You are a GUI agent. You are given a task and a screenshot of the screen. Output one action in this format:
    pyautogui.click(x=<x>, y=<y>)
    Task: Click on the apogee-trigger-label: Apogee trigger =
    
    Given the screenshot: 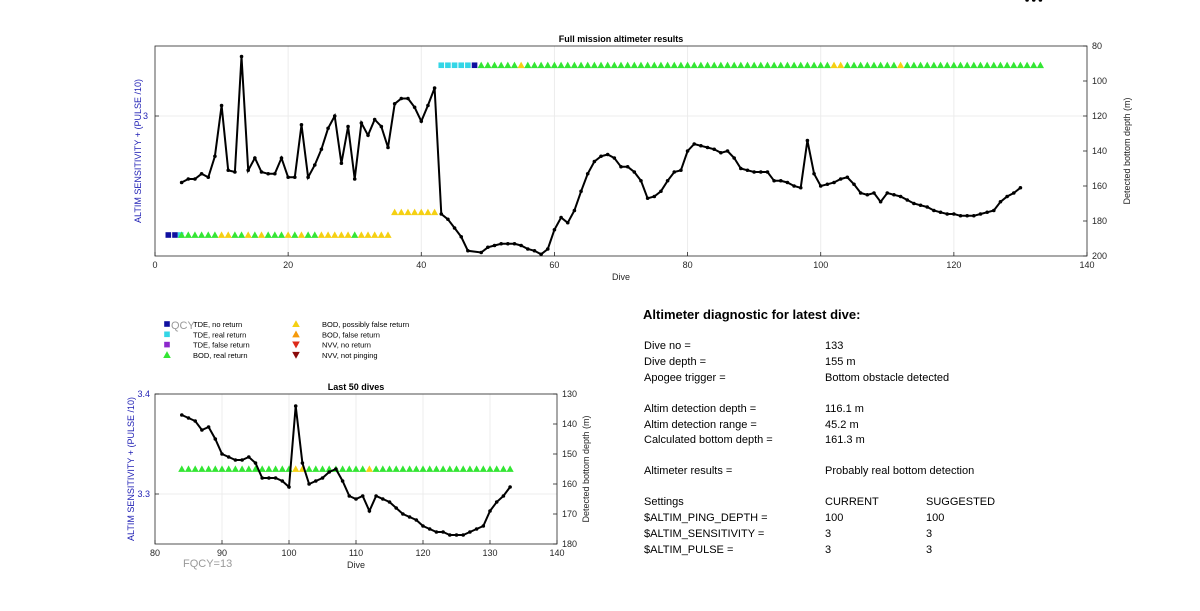 What is the action you would take?
    pyautogui.click(x=685, y=378)
    